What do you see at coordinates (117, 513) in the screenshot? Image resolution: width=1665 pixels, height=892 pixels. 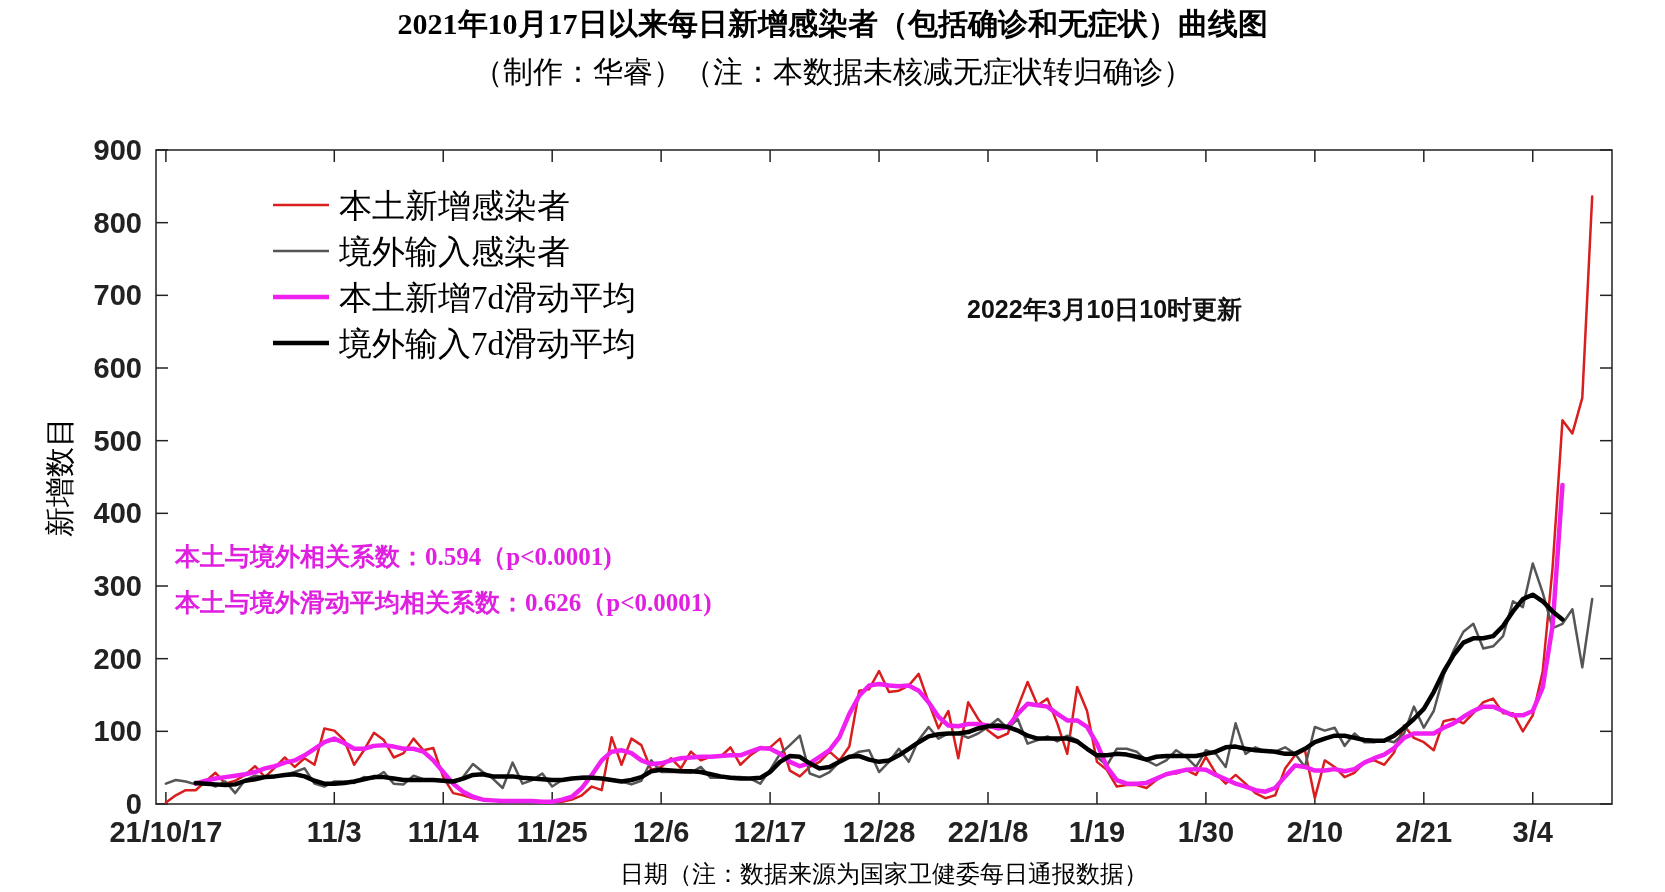 I see `y-tick-label: 400` at bounding box center [117, 513].